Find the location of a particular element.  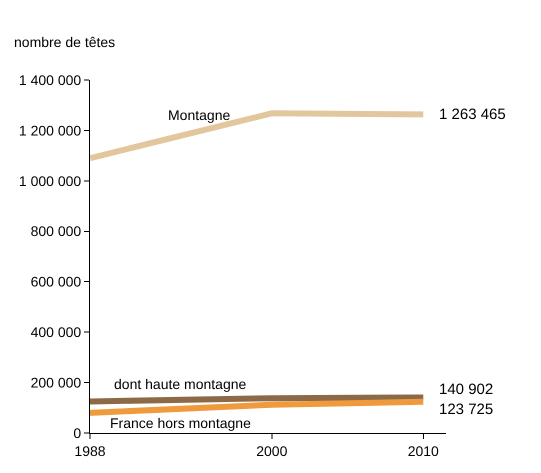

y-tick-label: 1 400 000 is located at coordinates (50, 80).